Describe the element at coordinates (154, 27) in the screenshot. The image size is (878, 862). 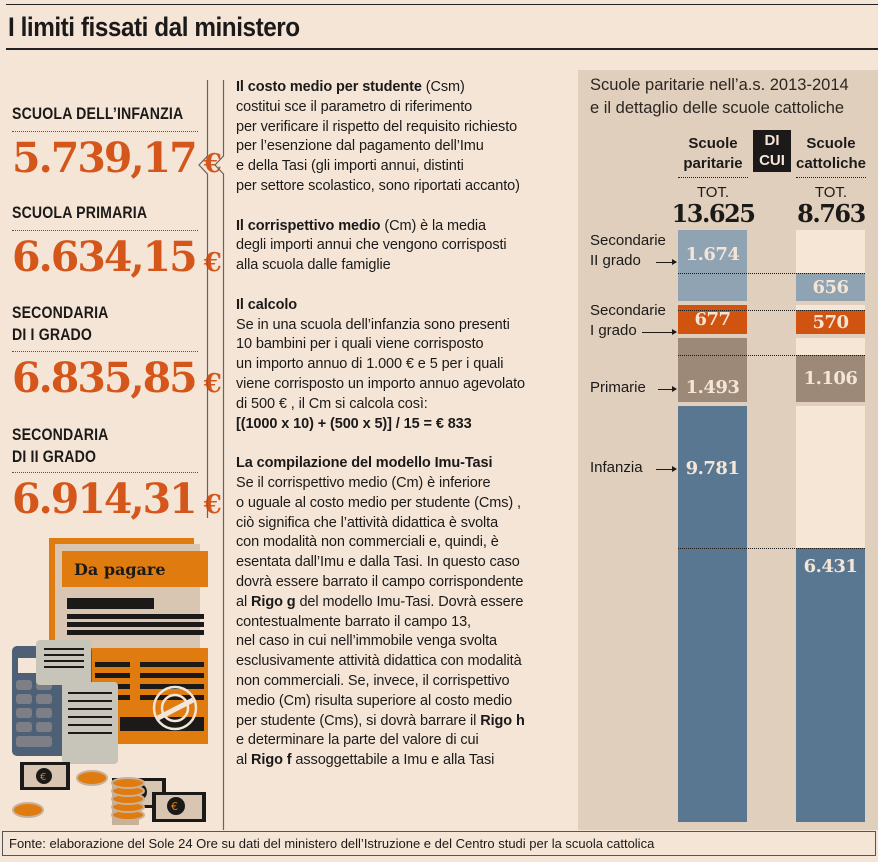
I see `page-title: I limiti fissati dal ministero` at that location.